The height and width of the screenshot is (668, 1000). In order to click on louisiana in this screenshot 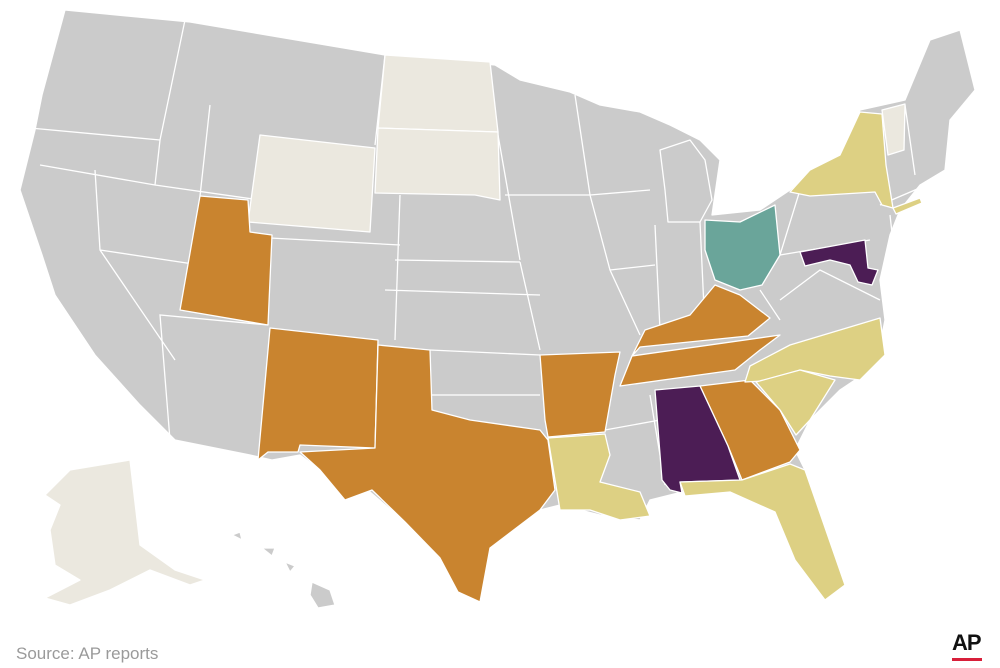, I will do `click(599, 477)`.